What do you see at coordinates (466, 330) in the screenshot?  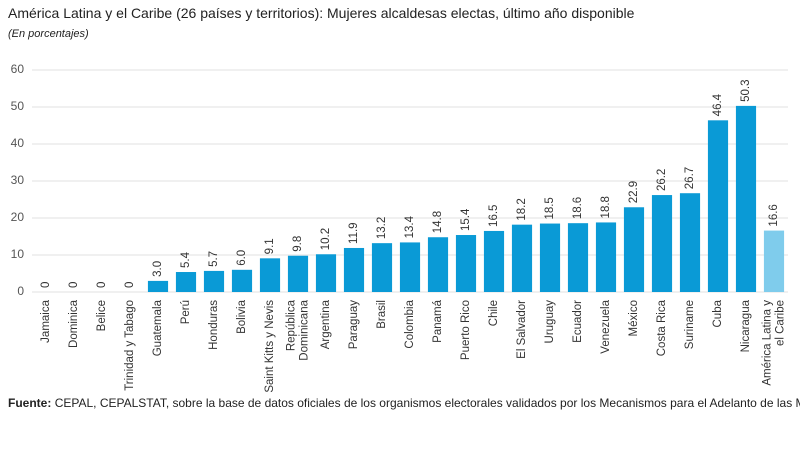 I see `x-tick-label: Puerto Rico` at bounding box center [466, 330].